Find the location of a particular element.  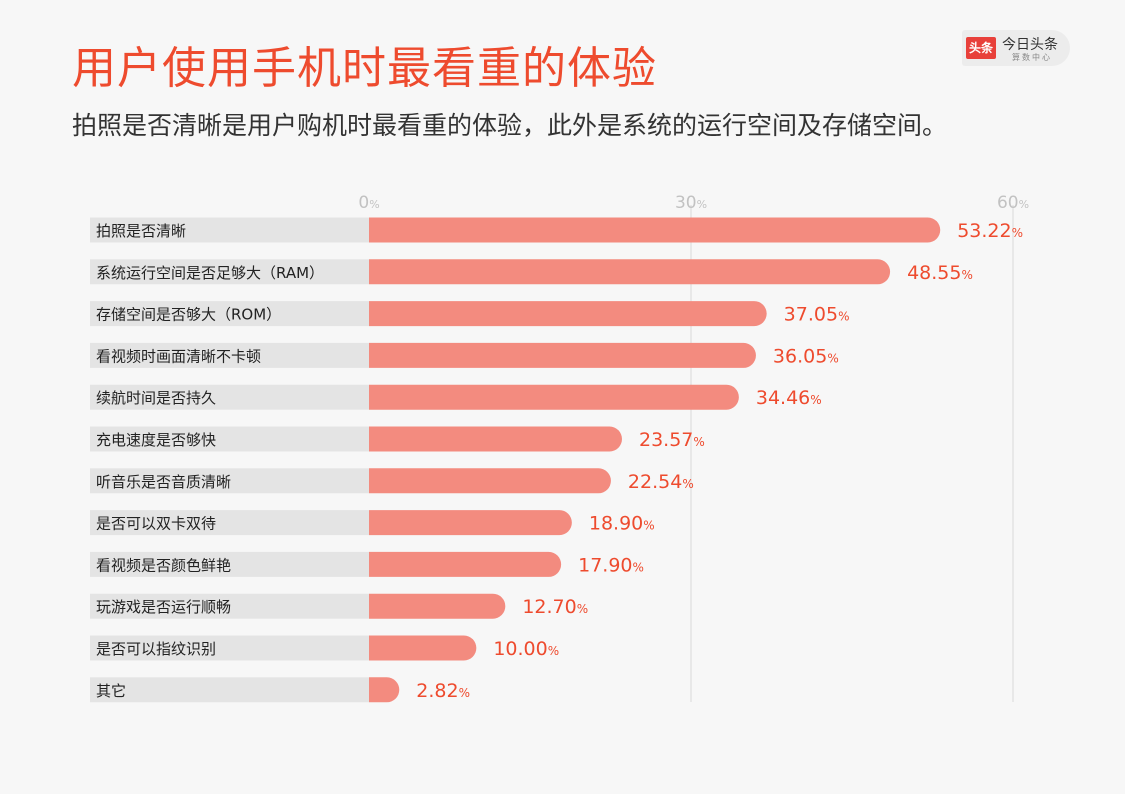

category-label: 充电速度是否够快 is located at coordinates (156, 440).